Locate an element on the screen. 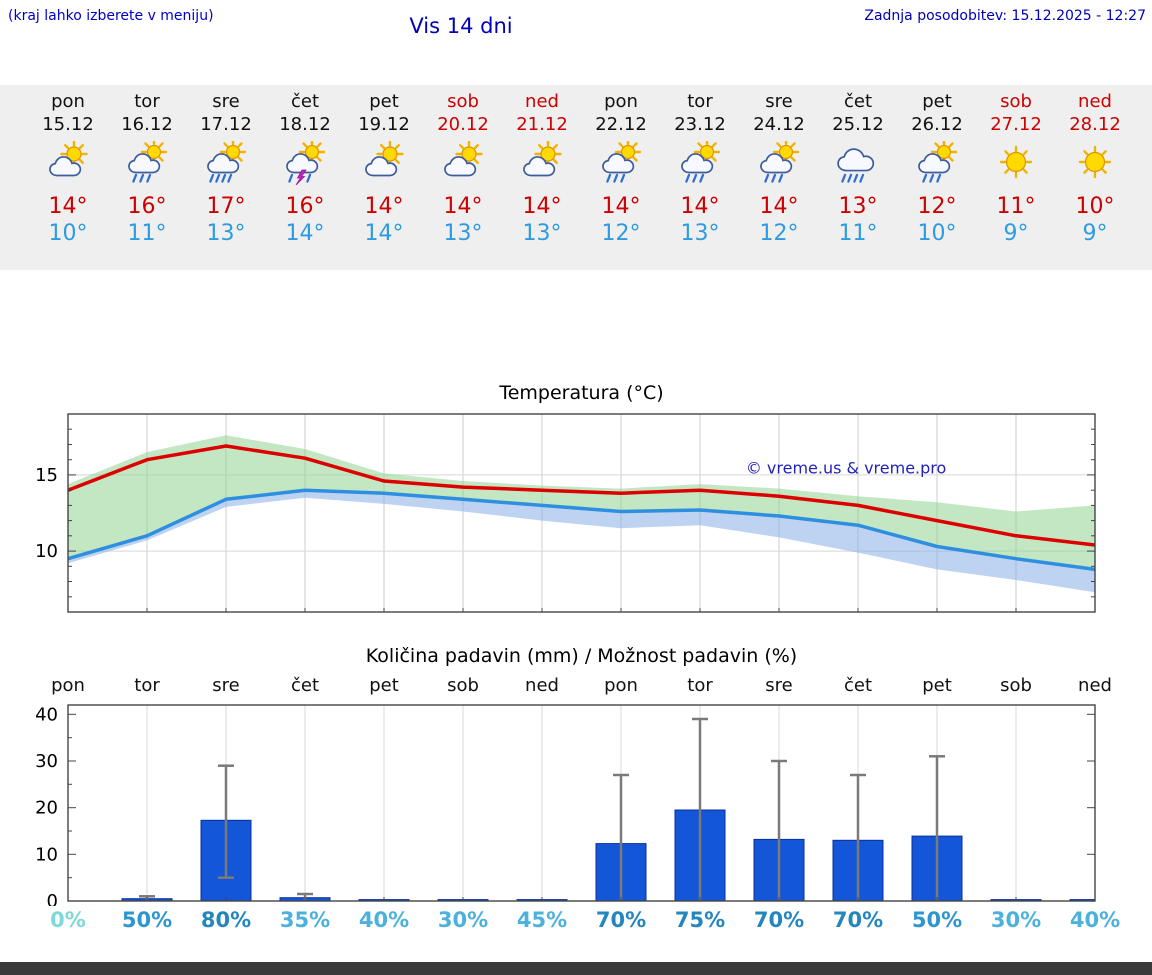 This screenshot has height=975, width=1152. day-column: sre 17.12 17° 13° is located at coordinates (226, 165).